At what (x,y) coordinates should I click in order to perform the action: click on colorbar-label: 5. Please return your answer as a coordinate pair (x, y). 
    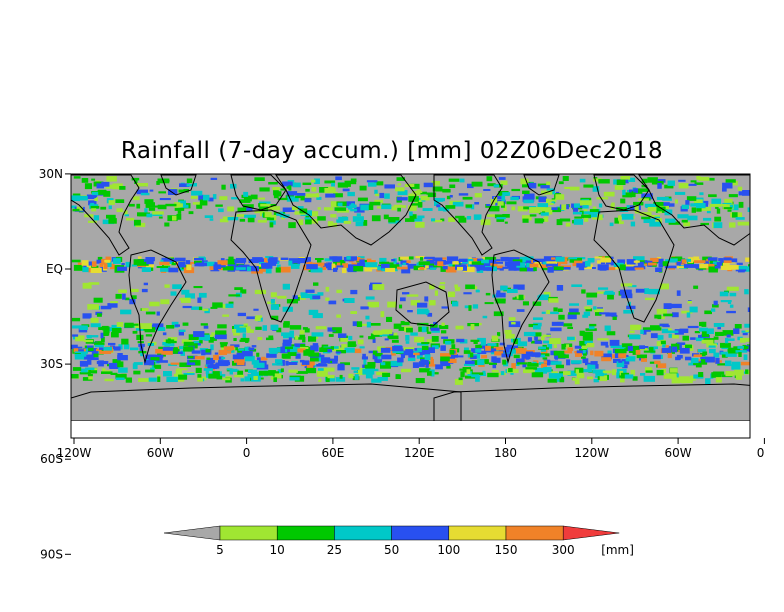
    Looking at the image, I should click on (220, 550).